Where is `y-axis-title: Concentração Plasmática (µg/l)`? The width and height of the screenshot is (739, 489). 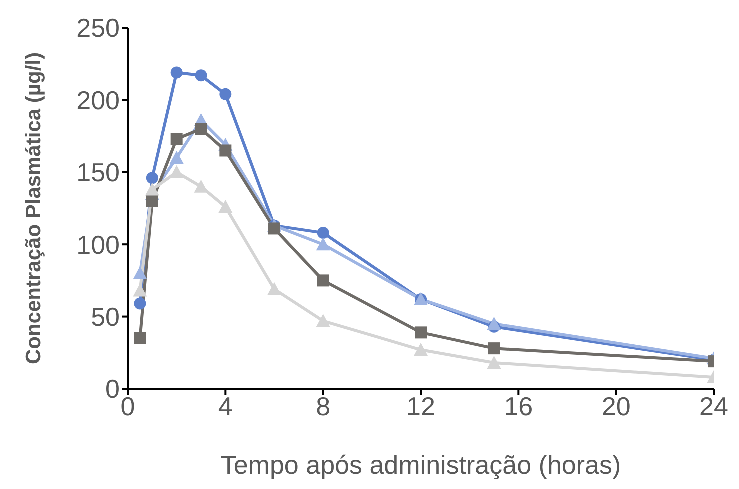
y-axis-title: Concentração Plasmática (µg/l) is located at coordinates (34, 208).